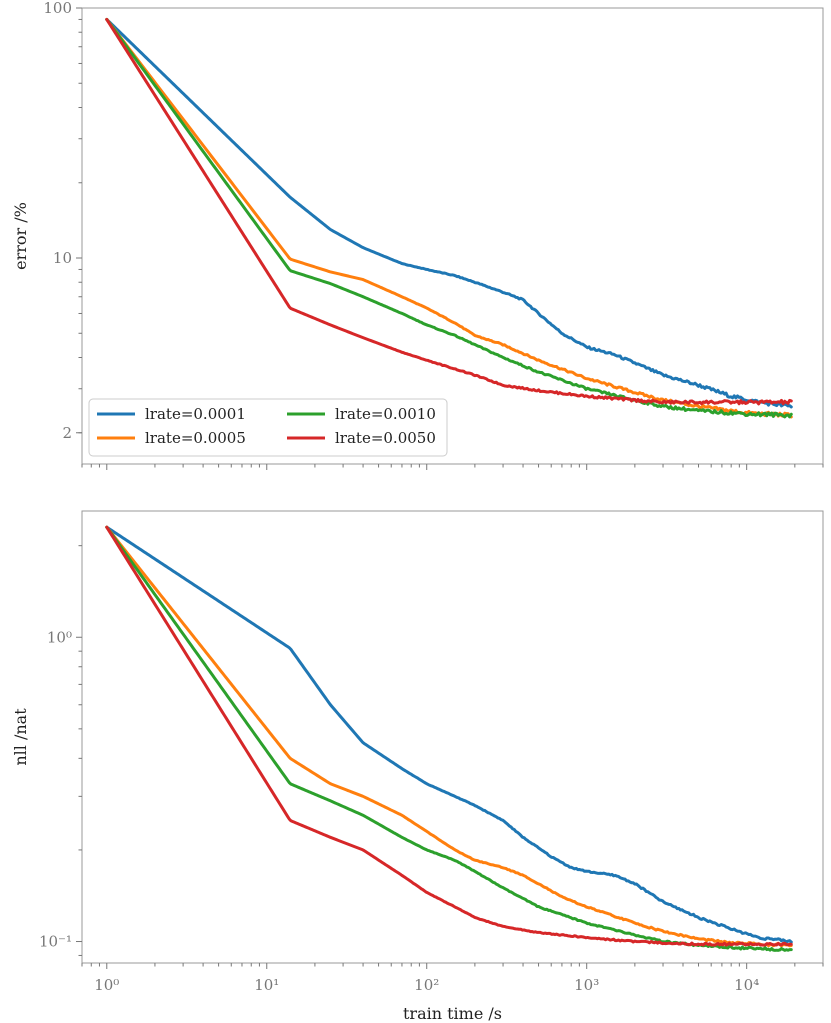 The image size is (831, 1023). I want to click on legend-label: lrate=0.0010, so click(385, 414).